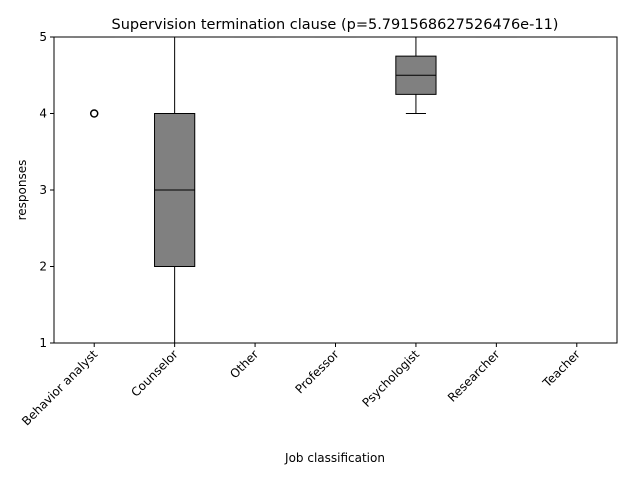 The height and width of the screenshot is (484, 640). What do you see at coordinates (154, 373) in the screenshot?
I see `x-tick-label: Counselor` at bounding box center [154, 373].